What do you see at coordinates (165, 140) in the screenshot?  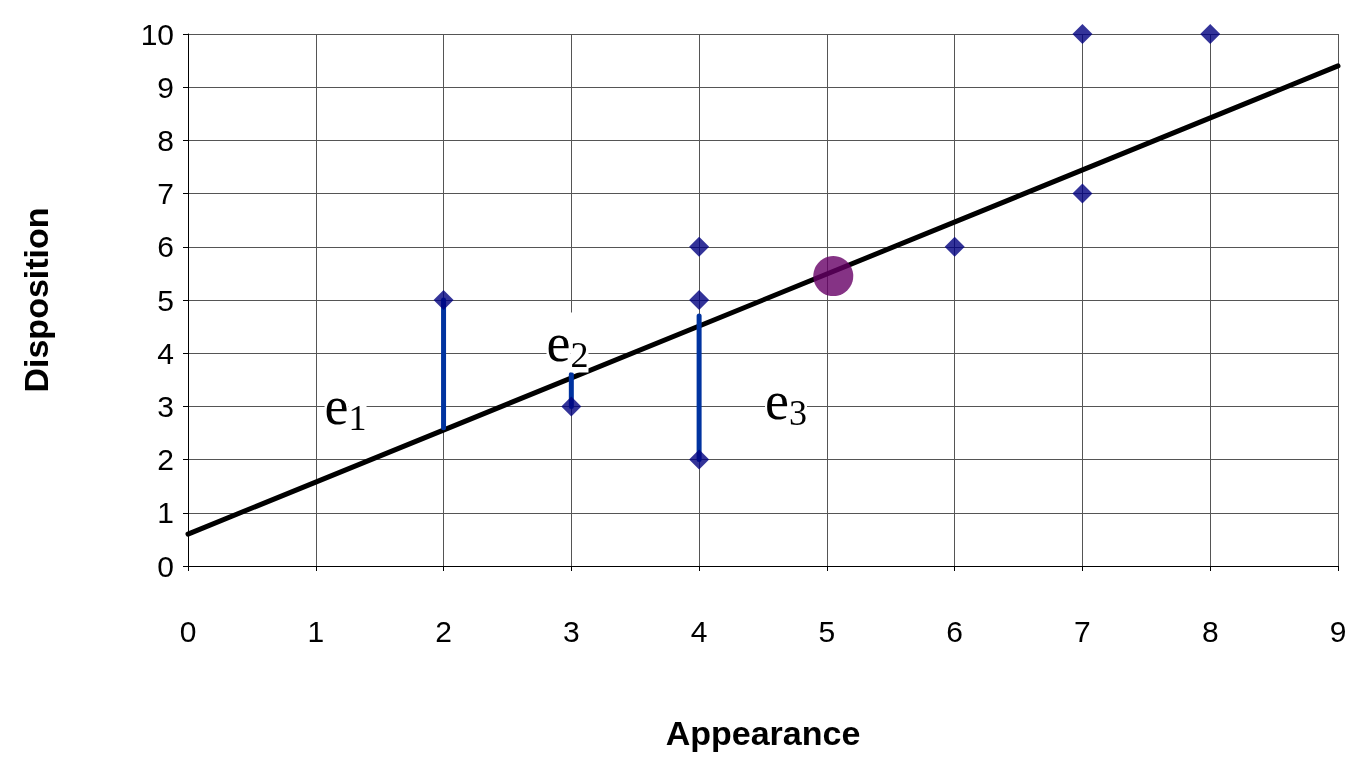 I see `y-tick-label: 8` at bounding box center [165, 140].